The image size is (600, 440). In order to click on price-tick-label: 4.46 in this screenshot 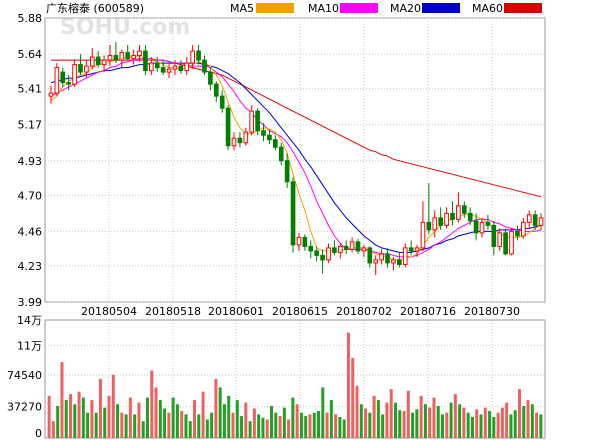, I will do `click(30, 231)`.